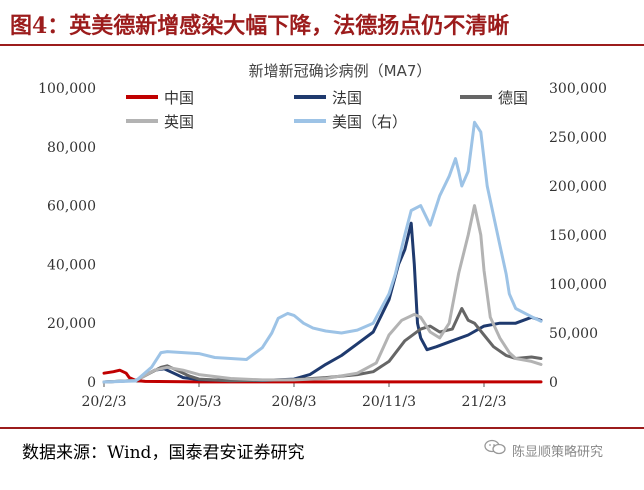 The height and width of the screenshot is (490, 644). What do you see at coordinates (578, 285) in the screenshot?
I see `y-right-tick-label: 100,000` at bounding box center [578, 285].